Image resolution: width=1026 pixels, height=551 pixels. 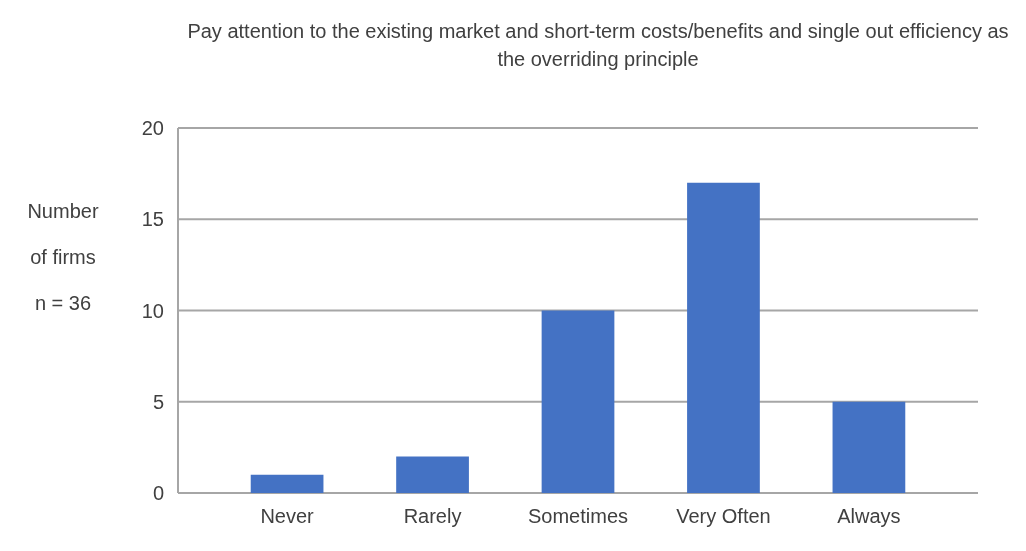 I want to click on x-tick-label: Always, so click(x=869, y=516).